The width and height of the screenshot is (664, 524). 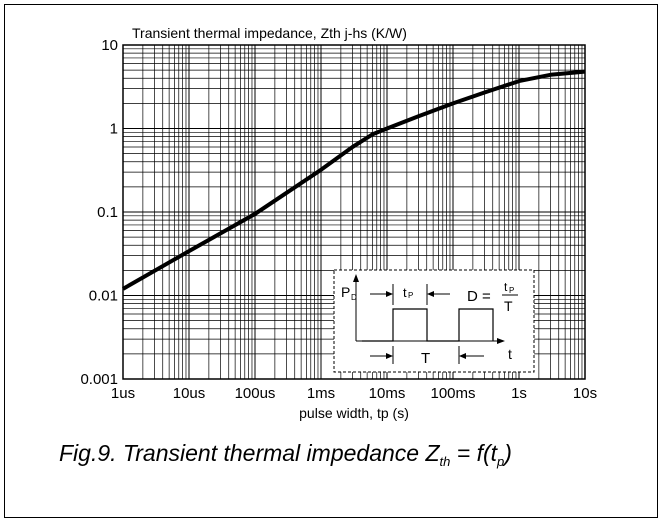 I want to click on tp-subscript: P, so click(x=410, y=295).